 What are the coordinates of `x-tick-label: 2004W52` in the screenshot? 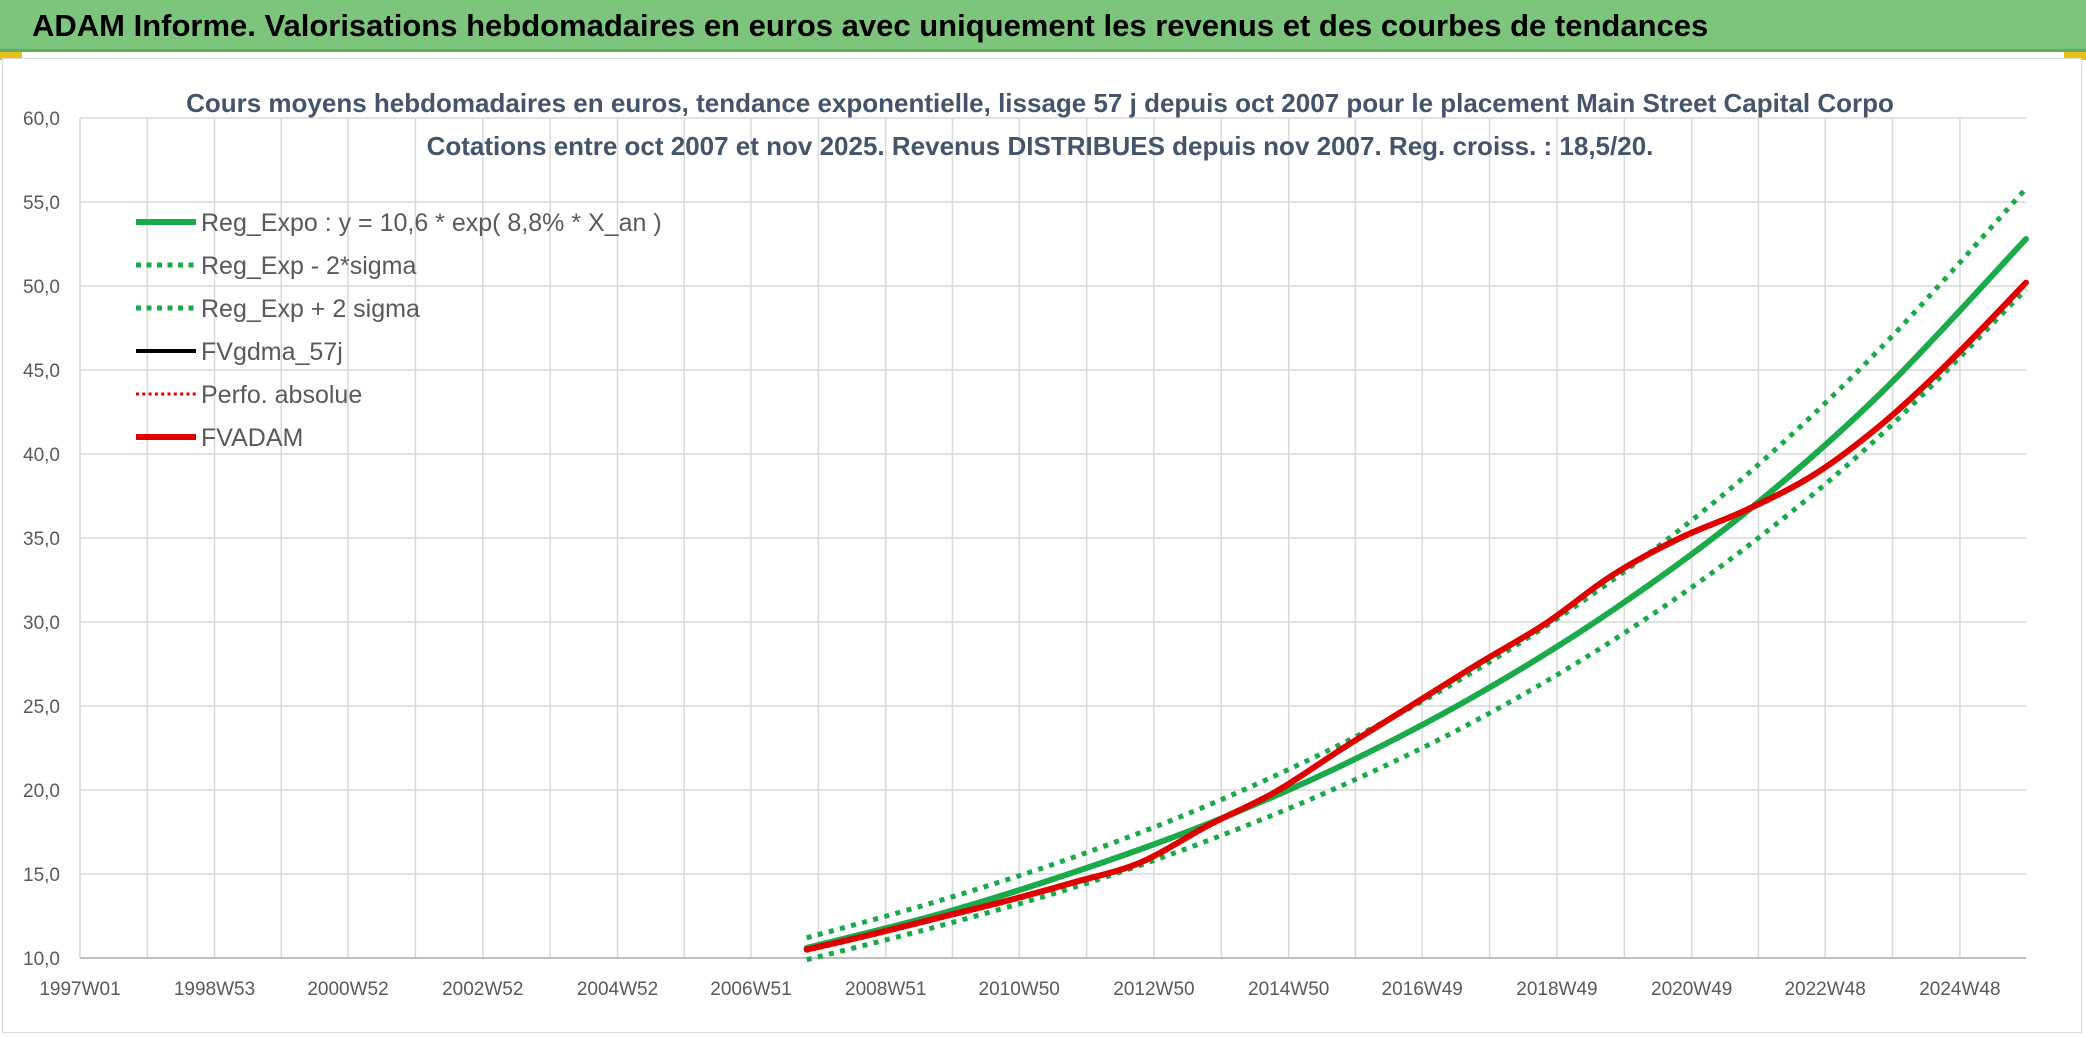 It's located at (617, 989).